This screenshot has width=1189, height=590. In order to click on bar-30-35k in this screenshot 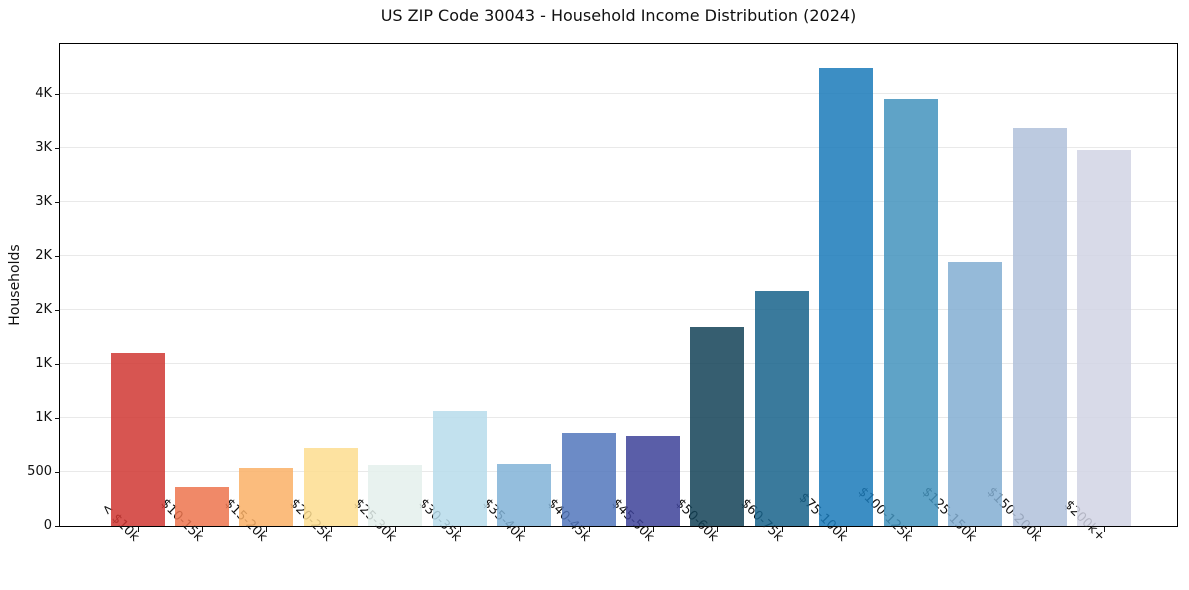, I will do `click(459, 468)`.